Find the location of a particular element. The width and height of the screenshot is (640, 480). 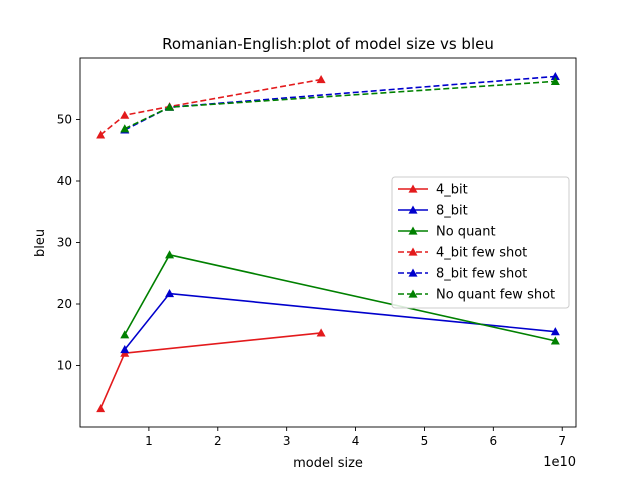

legend-item: 4_bit few shot is located at coordinates (462, 253).